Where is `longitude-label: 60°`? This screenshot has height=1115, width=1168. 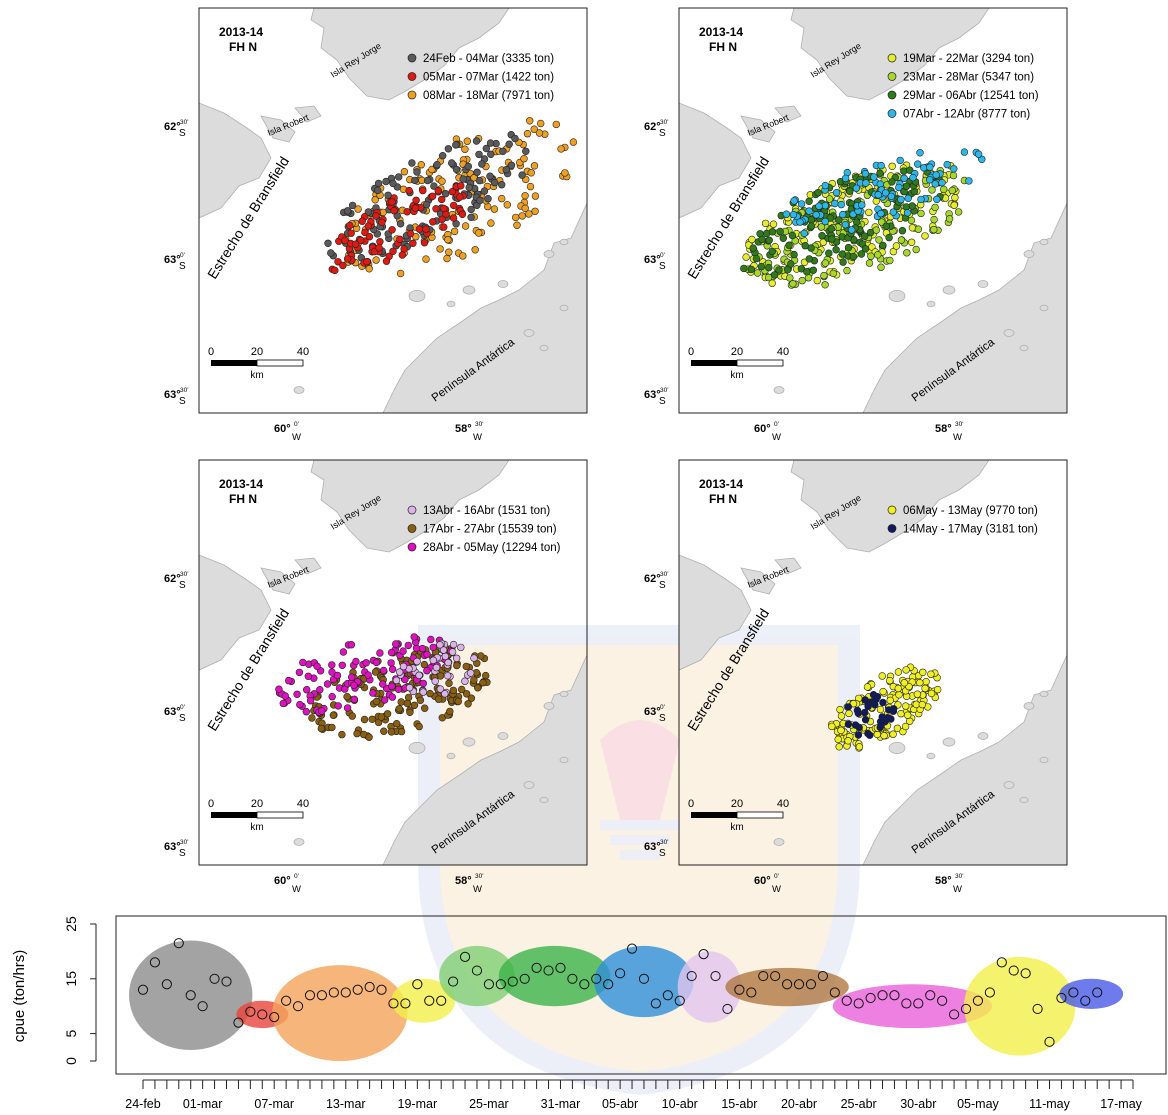 longitude-label: 60° is located at coordinates (282, 429).